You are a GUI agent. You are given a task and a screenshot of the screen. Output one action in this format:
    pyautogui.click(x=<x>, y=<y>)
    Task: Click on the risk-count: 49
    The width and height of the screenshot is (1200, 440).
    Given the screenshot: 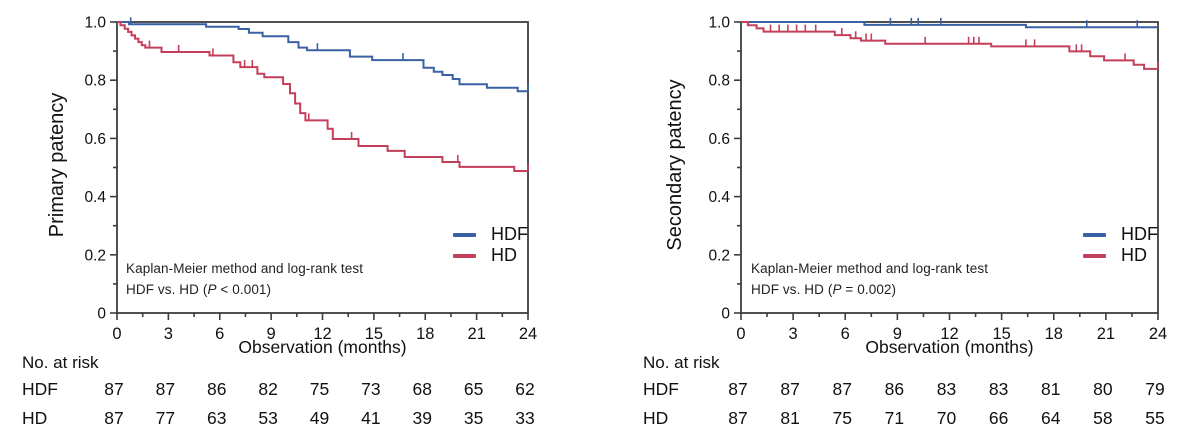 What is the action you would take?
    pyautogui.click(x=319, y=418)
    